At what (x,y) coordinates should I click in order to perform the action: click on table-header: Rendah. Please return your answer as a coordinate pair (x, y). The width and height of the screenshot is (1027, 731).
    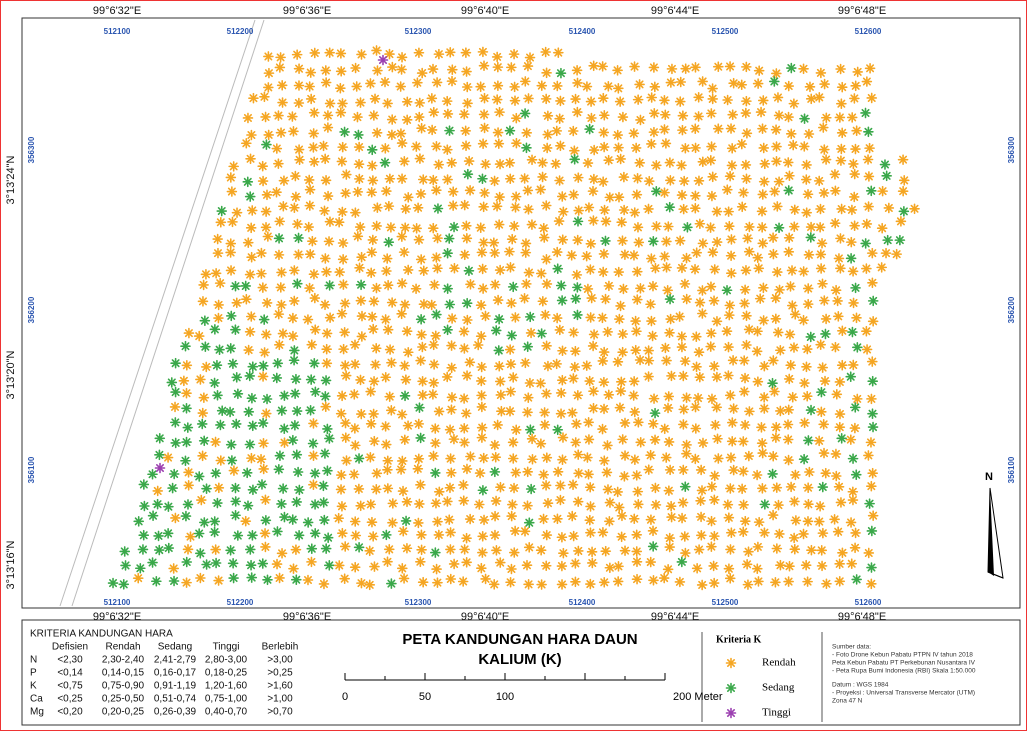
    Looking at the image, I should click on (122, 647).